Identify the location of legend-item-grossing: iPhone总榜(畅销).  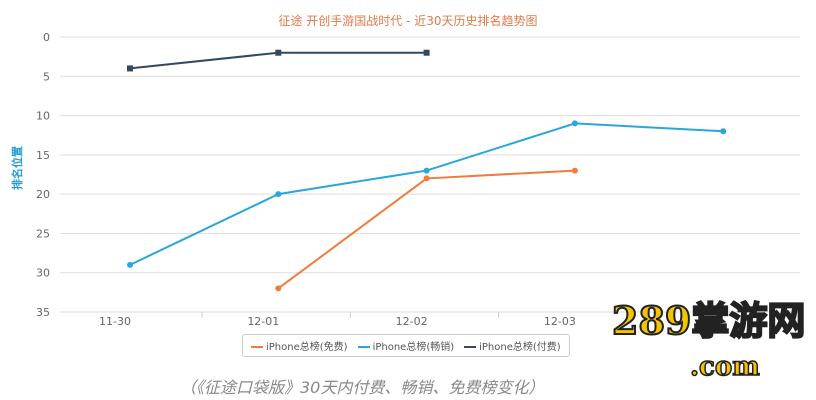
(406, 345).